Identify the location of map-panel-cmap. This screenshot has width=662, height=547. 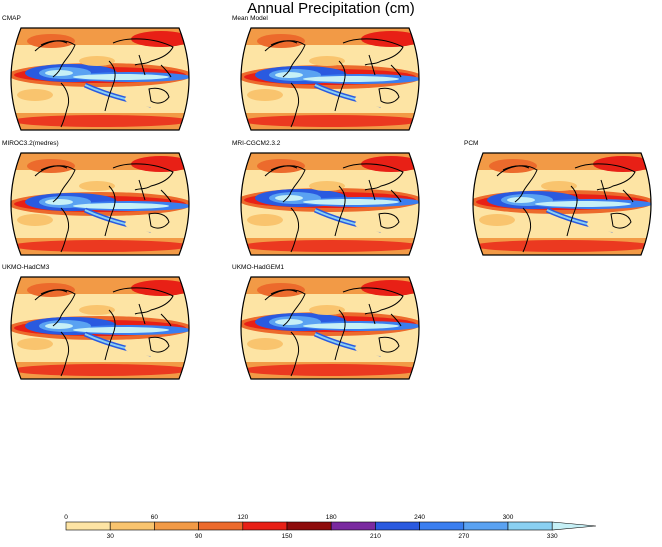
(100, 79).